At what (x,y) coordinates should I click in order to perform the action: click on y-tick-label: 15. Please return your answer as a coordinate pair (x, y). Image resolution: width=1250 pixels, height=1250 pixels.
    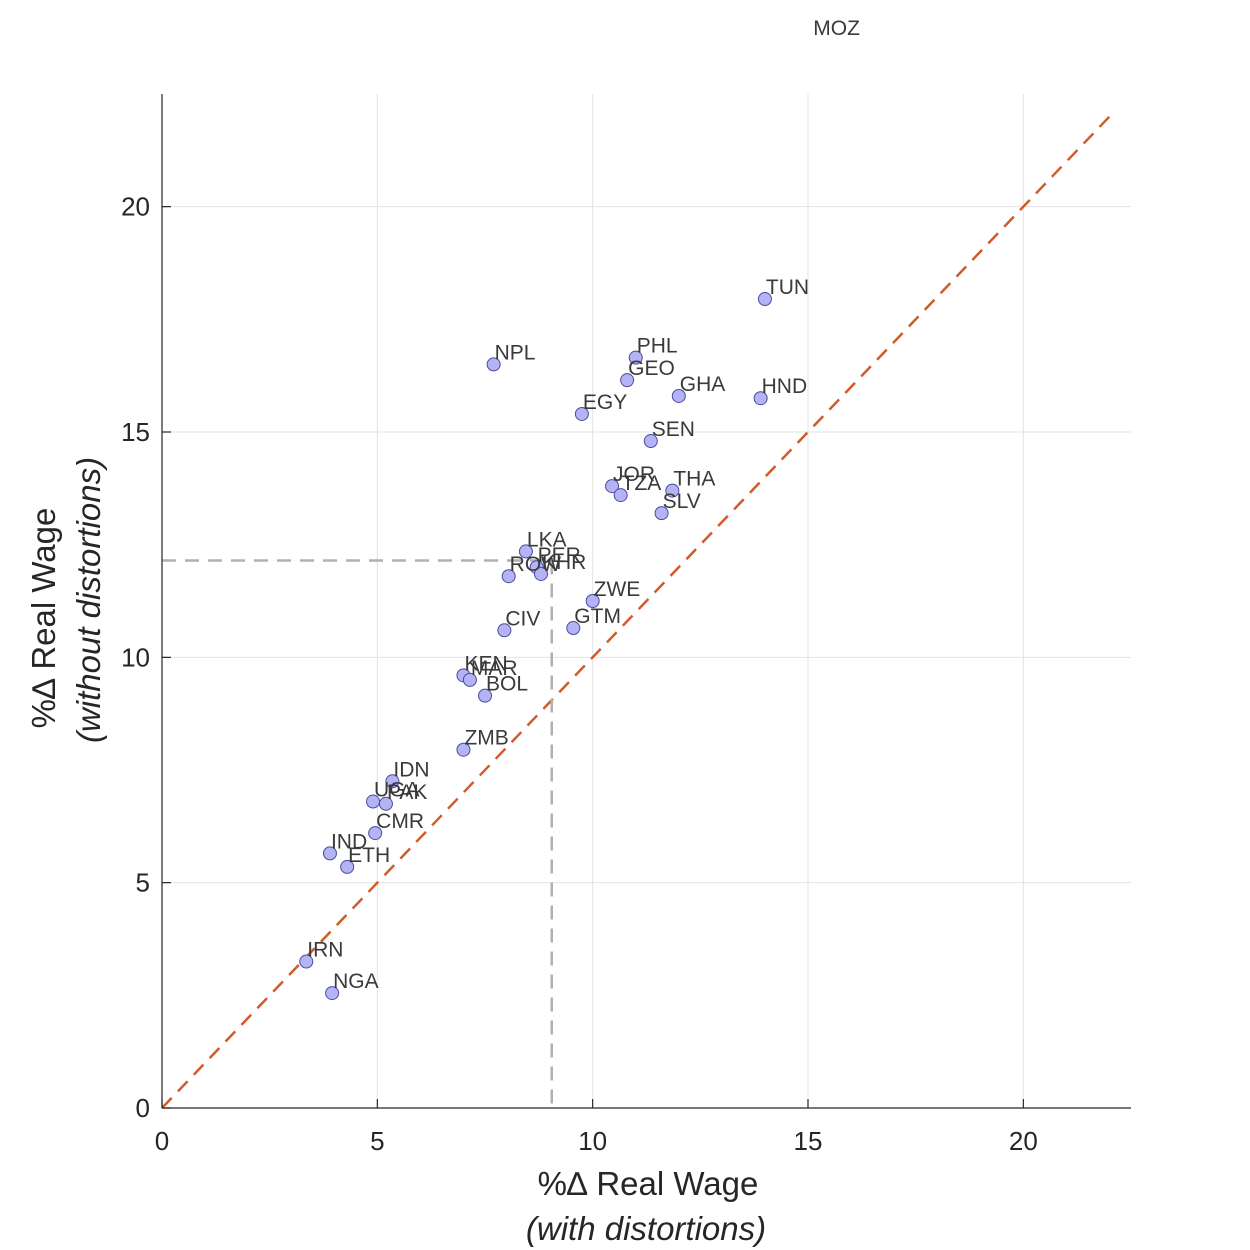
    Looking at the image, I should click on (135, 432).